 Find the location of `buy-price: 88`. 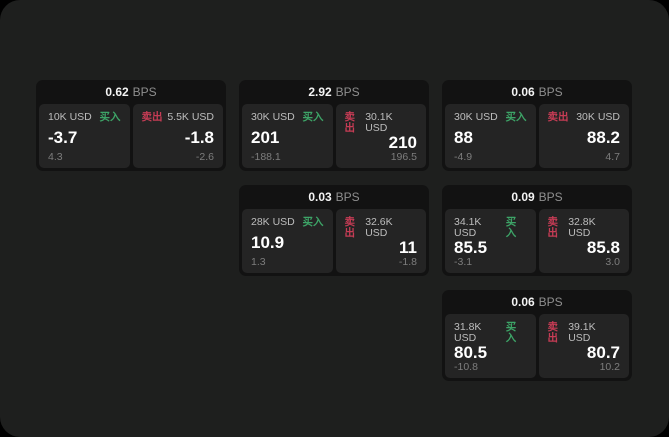

buy-price: 88 is located at coordinates (463, 137).